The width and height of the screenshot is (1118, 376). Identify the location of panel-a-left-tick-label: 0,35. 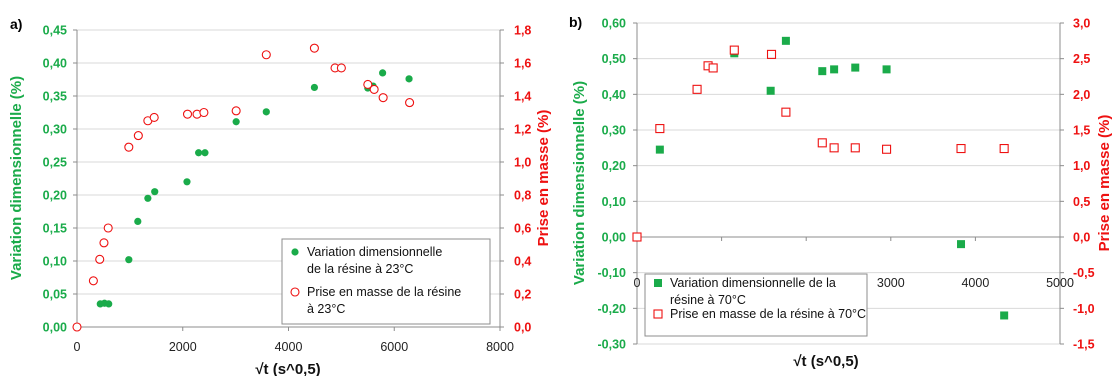
(55, 97).